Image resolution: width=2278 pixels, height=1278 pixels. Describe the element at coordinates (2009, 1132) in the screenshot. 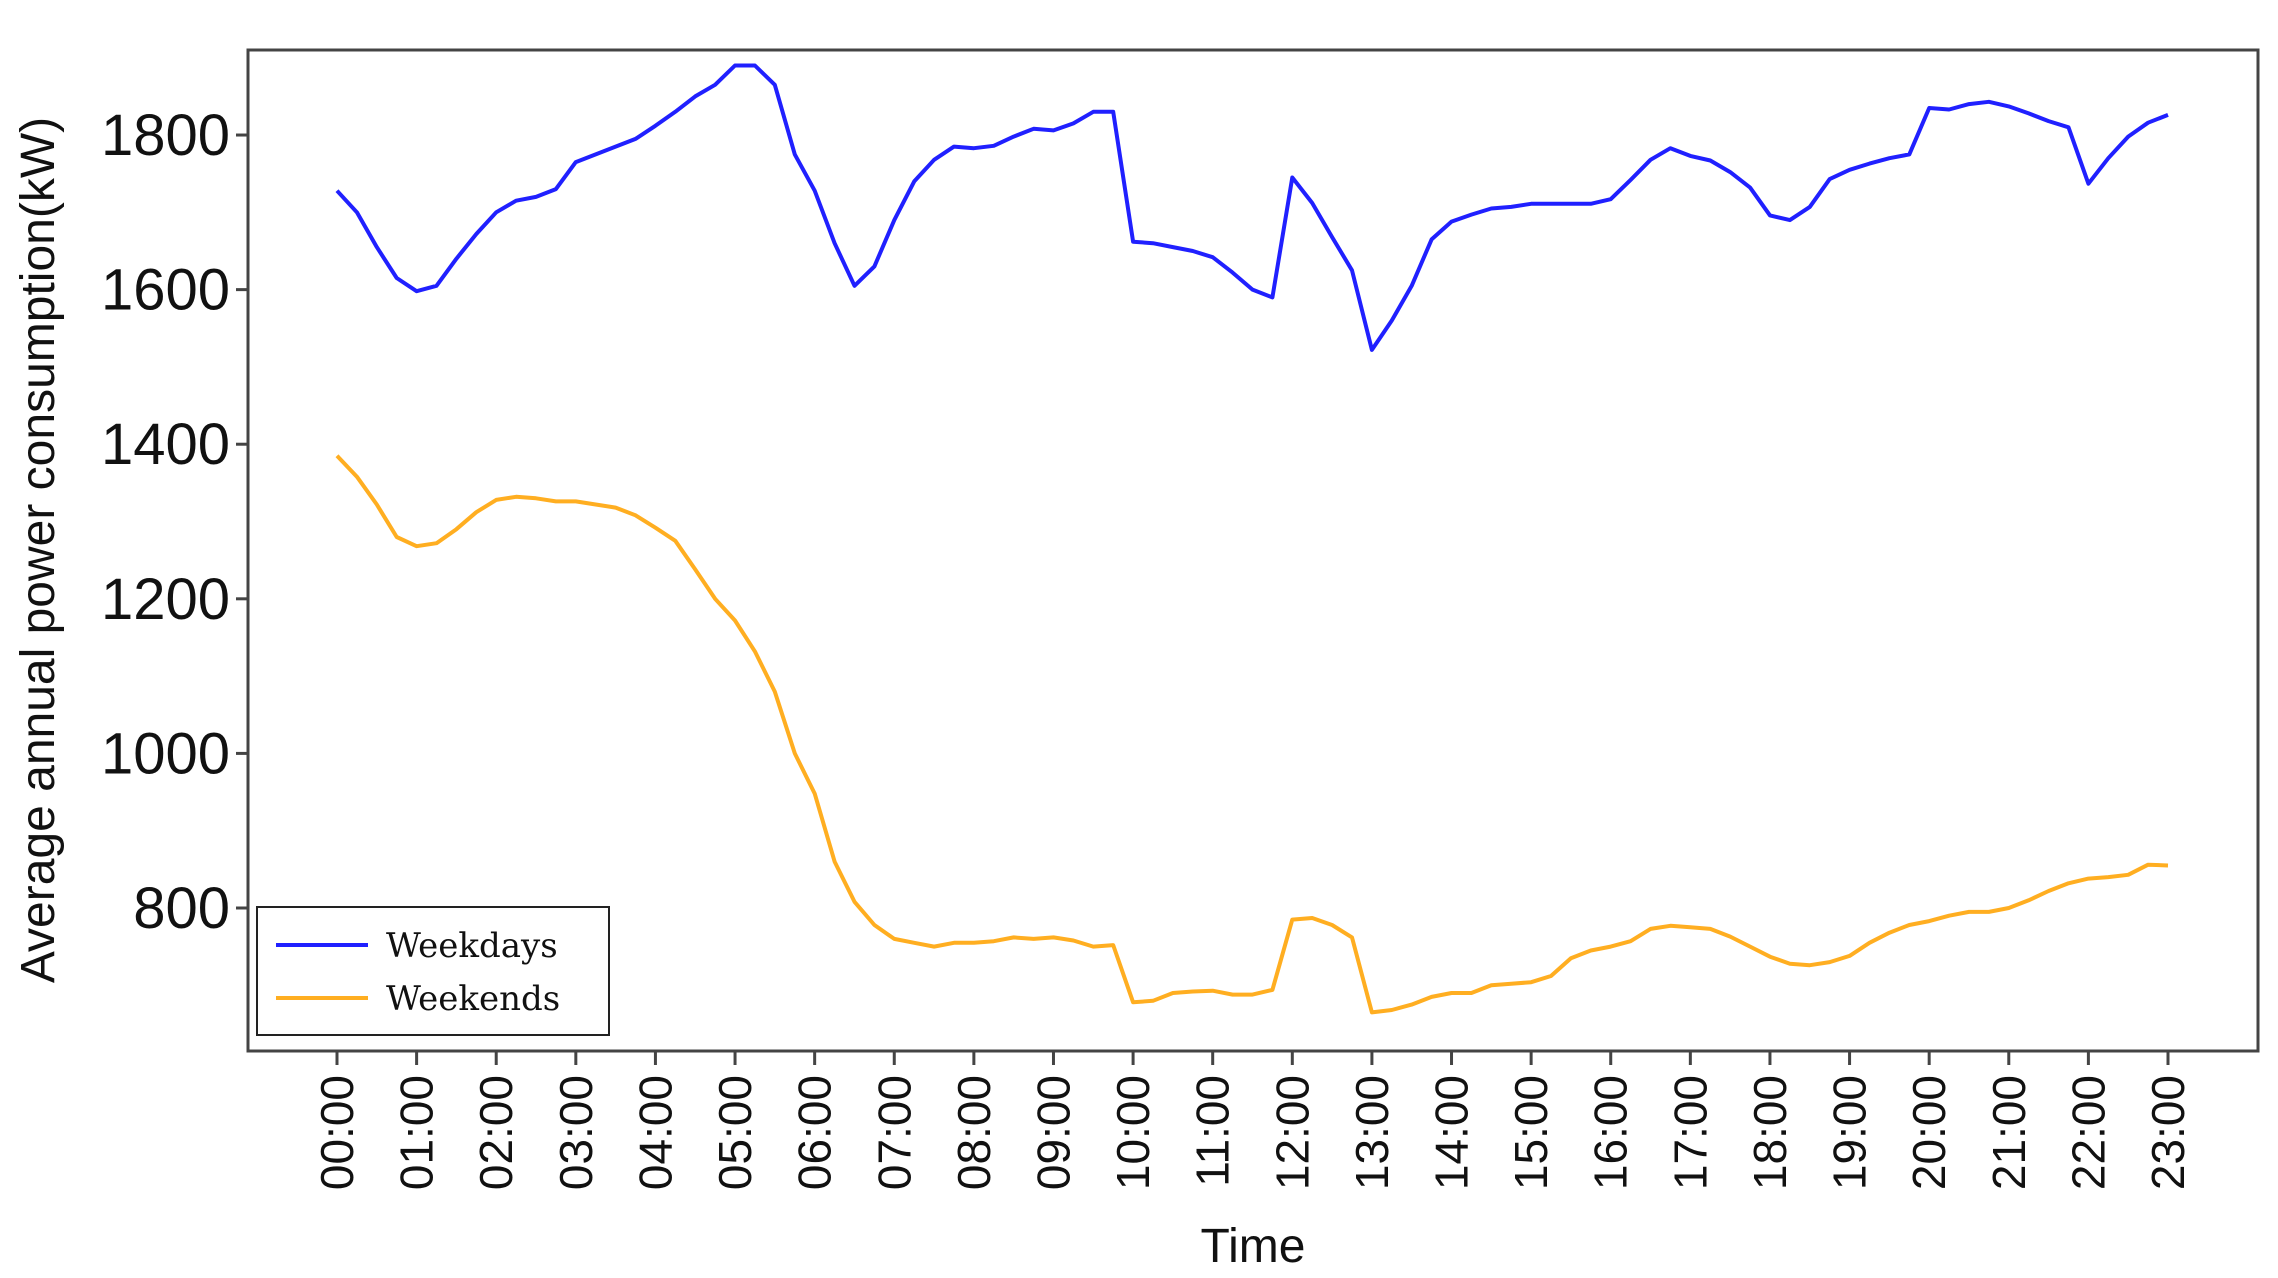

I see `x-tick-label: 21:00` at that location.